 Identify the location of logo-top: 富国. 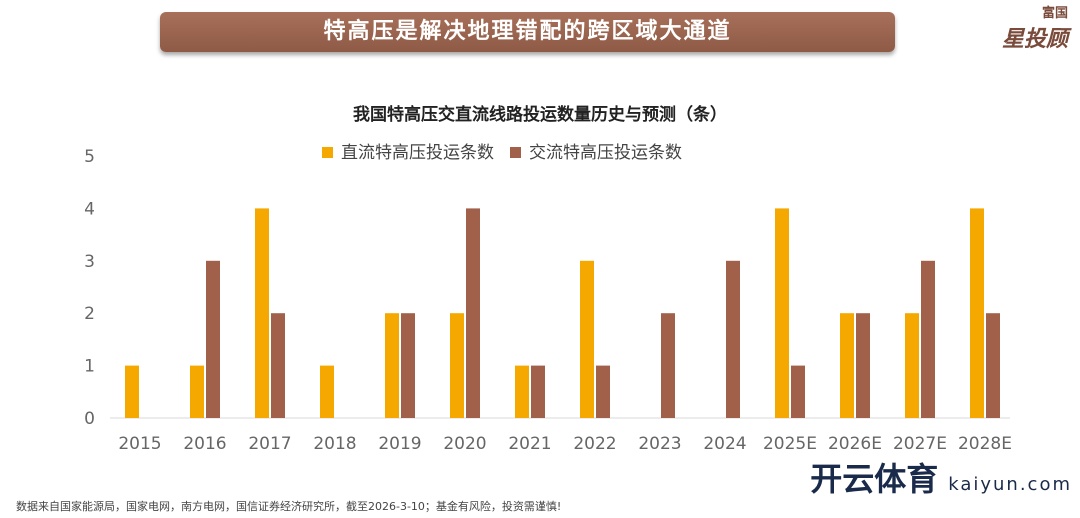
(1054, 13).